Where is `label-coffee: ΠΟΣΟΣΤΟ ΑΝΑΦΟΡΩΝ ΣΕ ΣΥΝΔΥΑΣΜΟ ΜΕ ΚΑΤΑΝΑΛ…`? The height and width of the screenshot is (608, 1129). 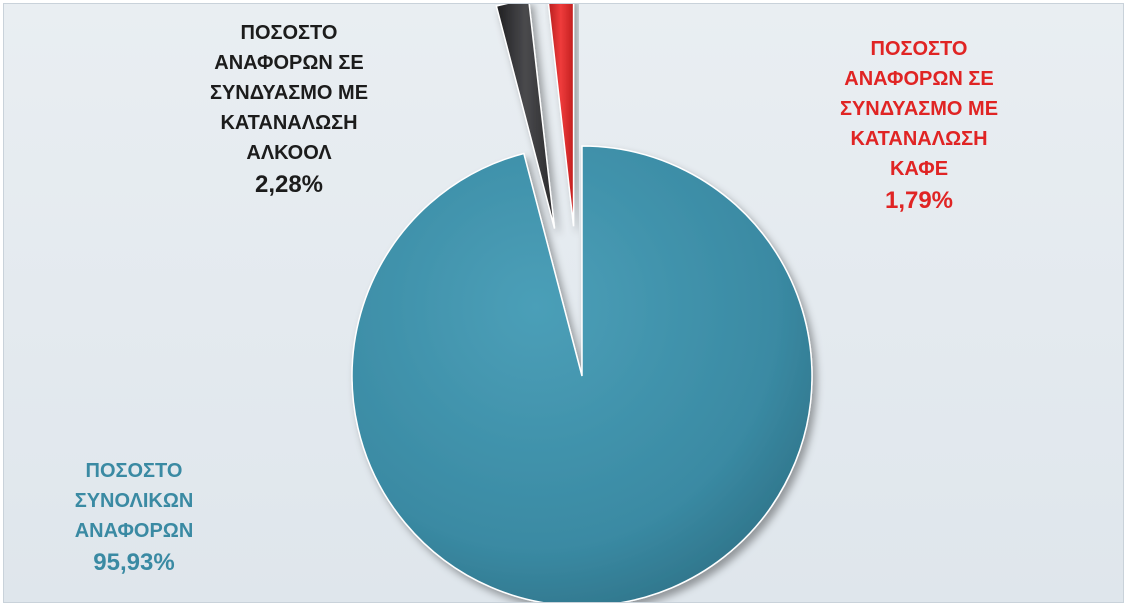
label-coffee: ΠΟΣΟΣΤΟ ΑΝΑΦΟΡΩΝ ΣΕ ΣΥΝΔΥΑΣΜΟ ΜΕ ΚΑΤΑΝΑΛ… is located at coordinates (919, 126).